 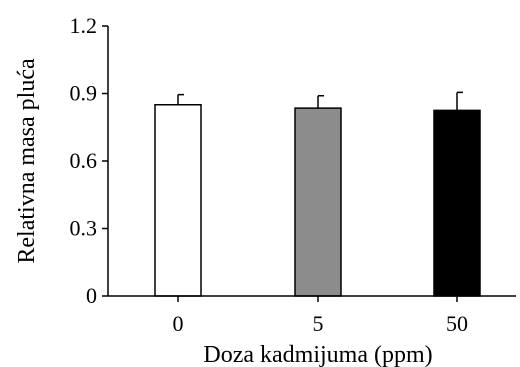 I want to click on y-tick-label-1.2: 1.2, so click(x=84, y=25).